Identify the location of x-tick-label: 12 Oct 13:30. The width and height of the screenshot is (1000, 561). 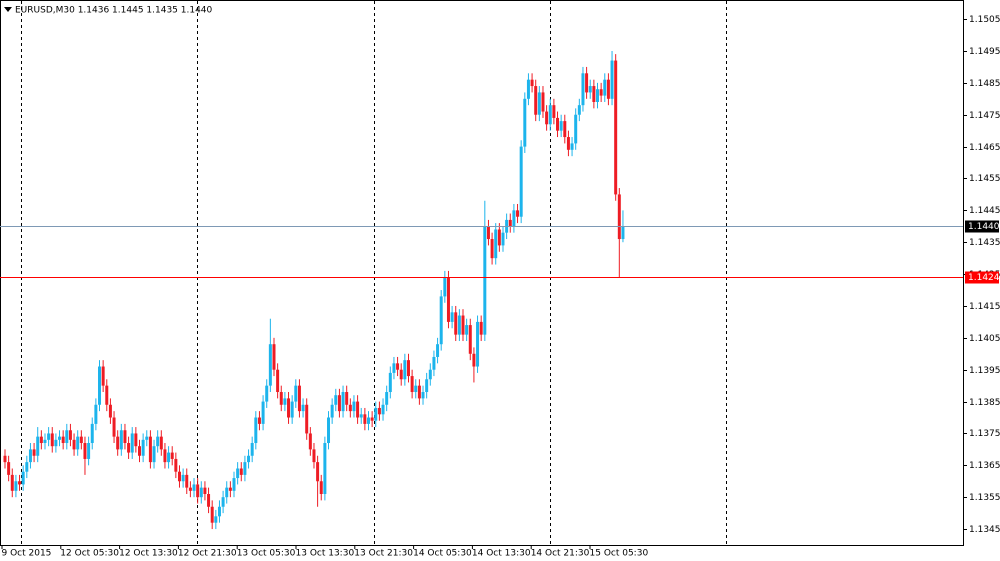
(148, 554).